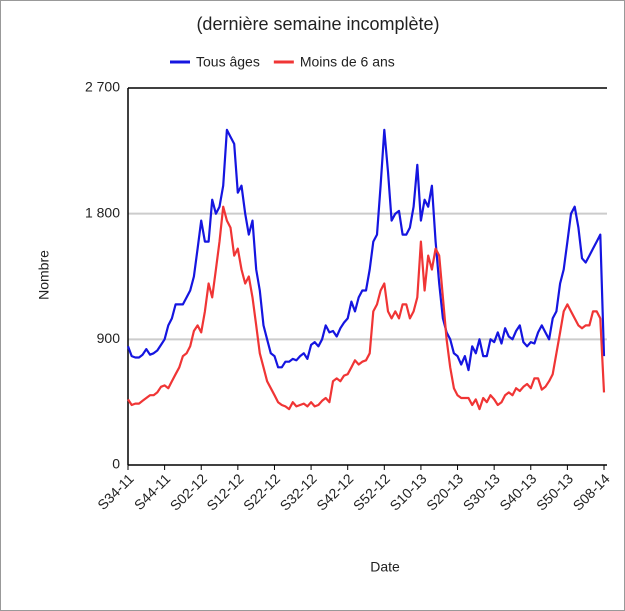 The height and width of the screenshot is (611, 625). I want to click on y-tick-label: 2 700, so click(102, 87).